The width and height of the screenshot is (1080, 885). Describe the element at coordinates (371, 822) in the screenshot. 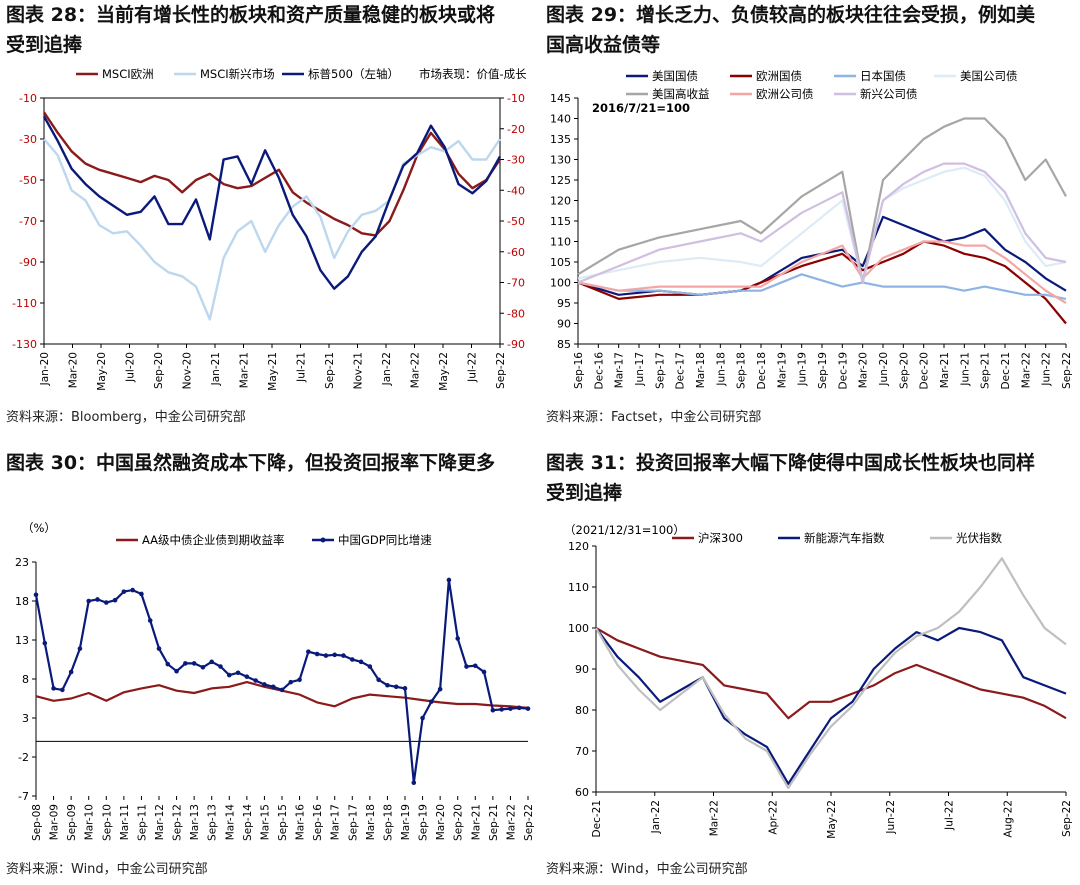

I see `x-tick-label: Mar-18` at that location.